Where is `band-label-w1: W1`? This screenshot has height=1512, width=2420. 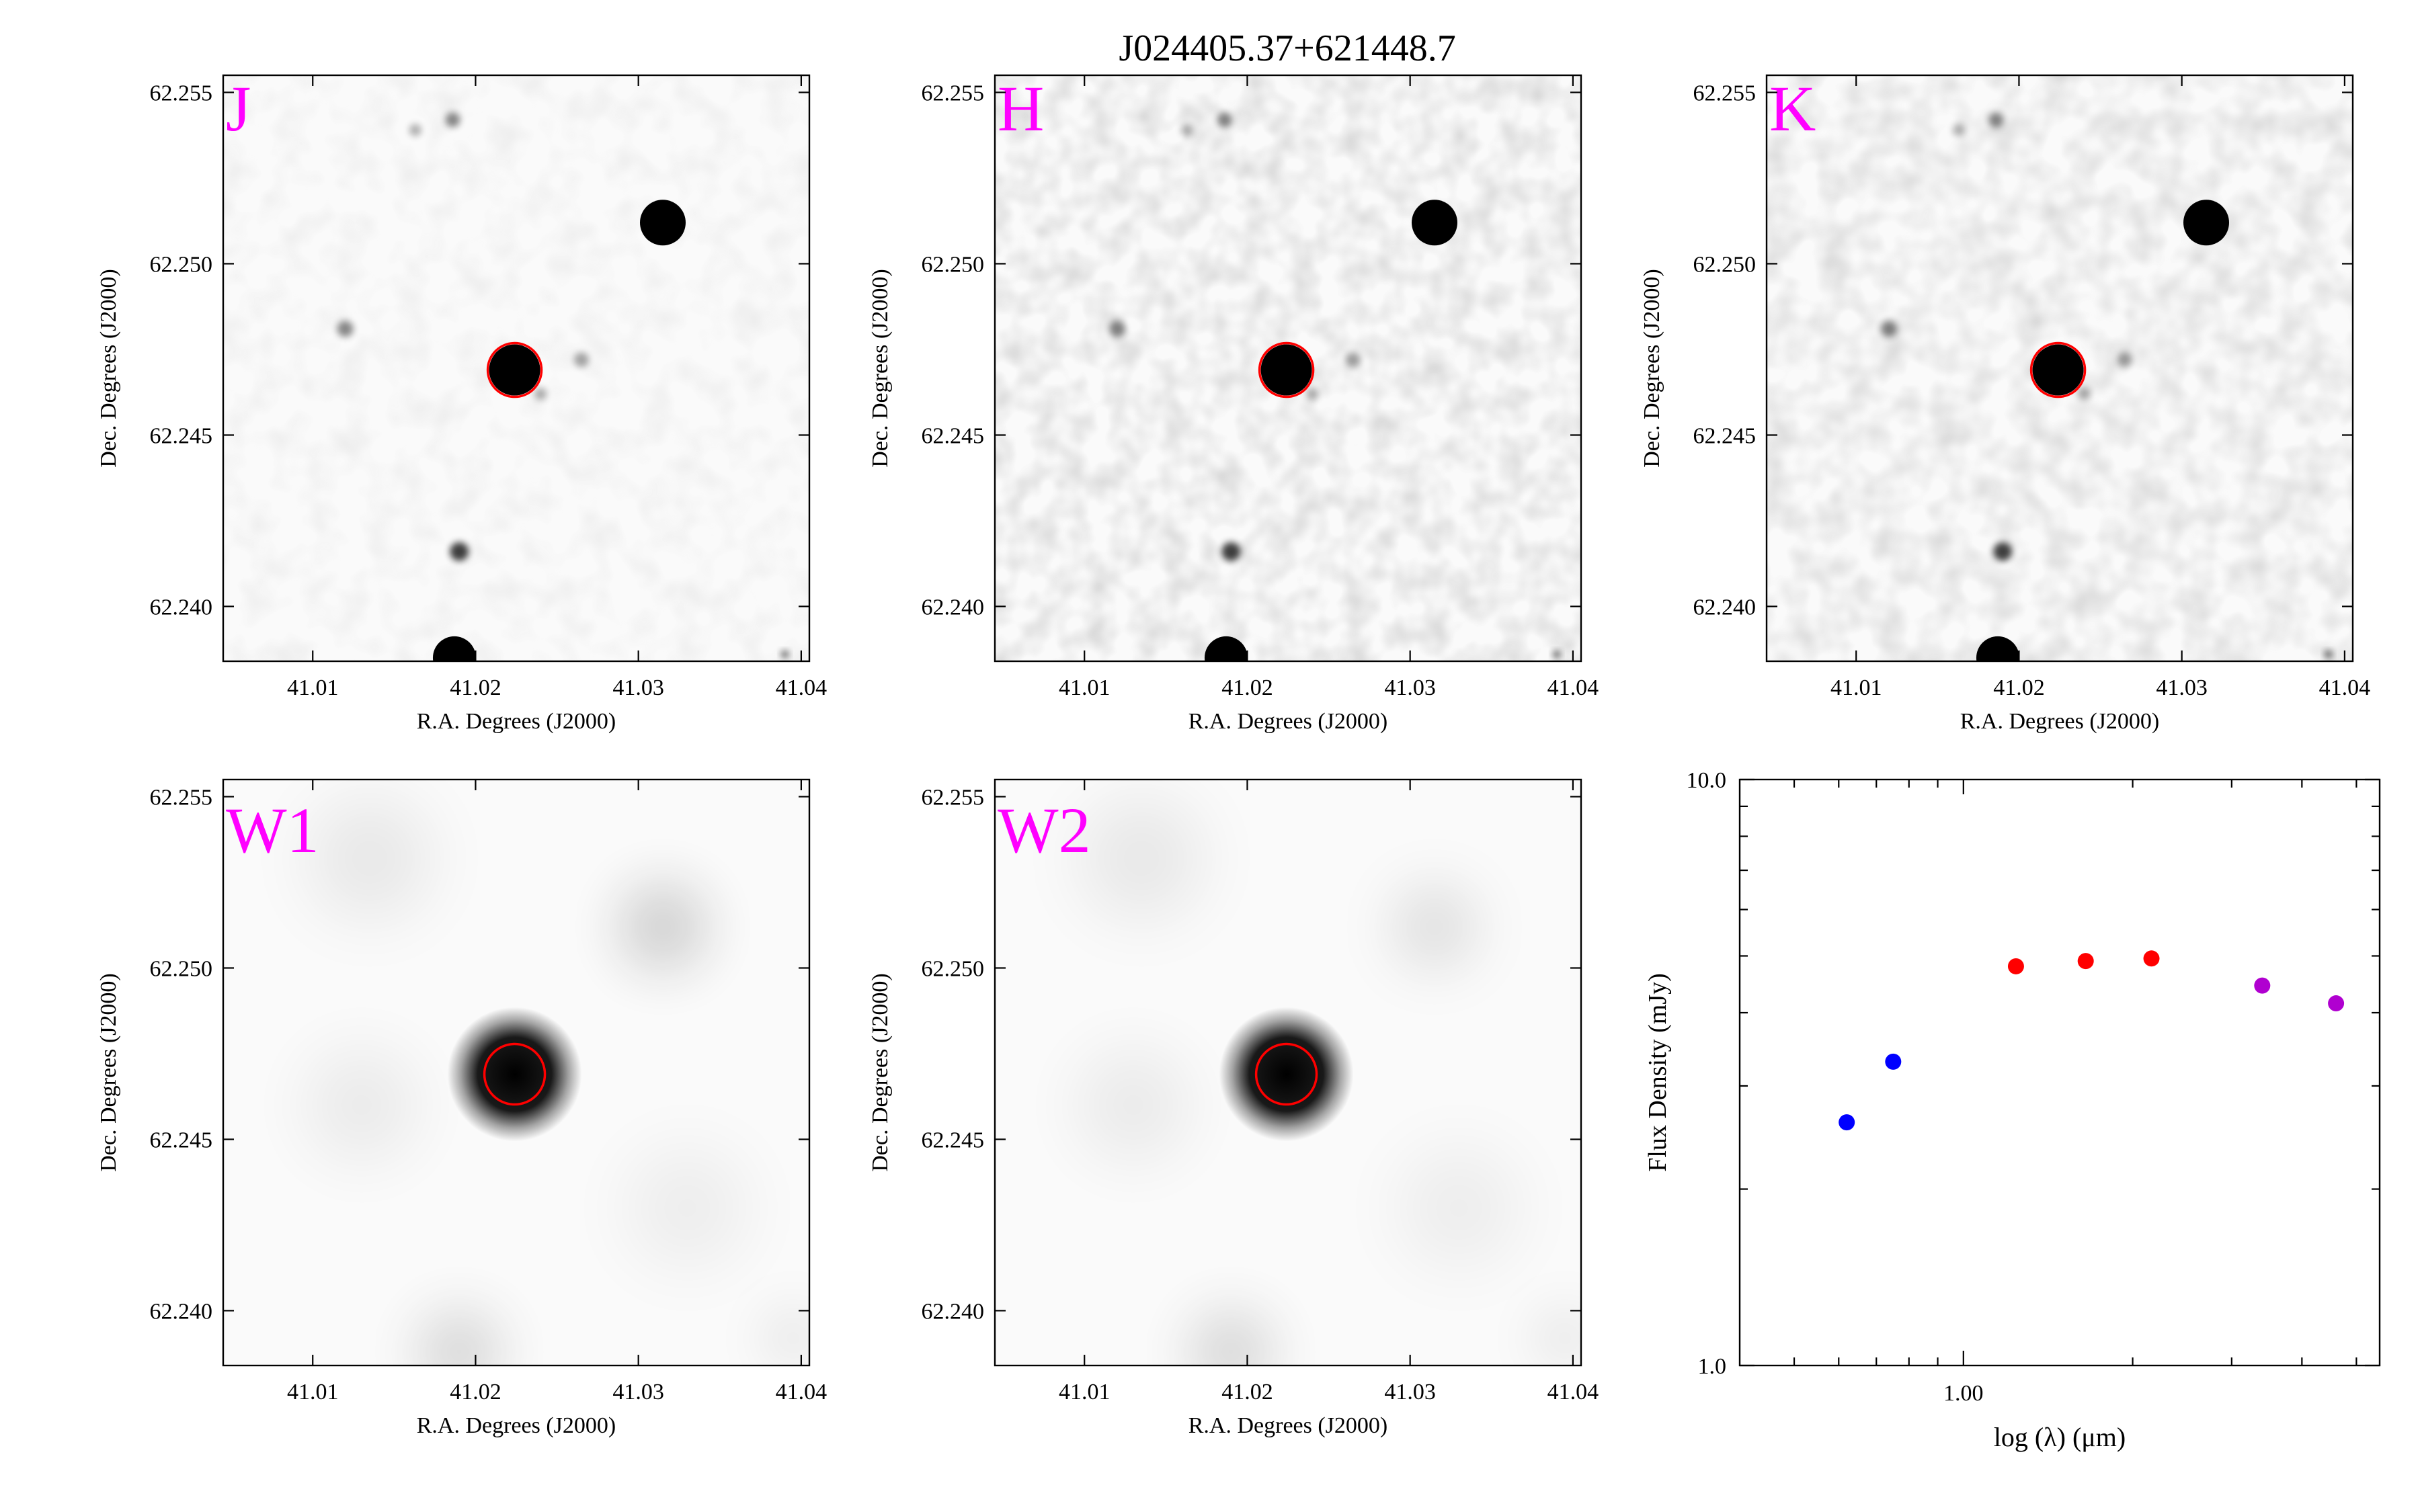 band-label-w1: W1 is located at coordinates (272, 830).